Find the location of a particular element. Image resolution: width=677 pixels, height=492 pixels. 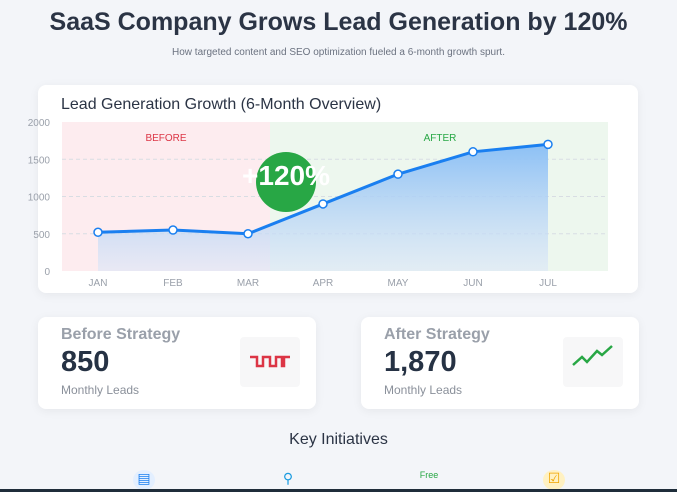

stat-label: After Strategy is located at coordinates (437, 334).